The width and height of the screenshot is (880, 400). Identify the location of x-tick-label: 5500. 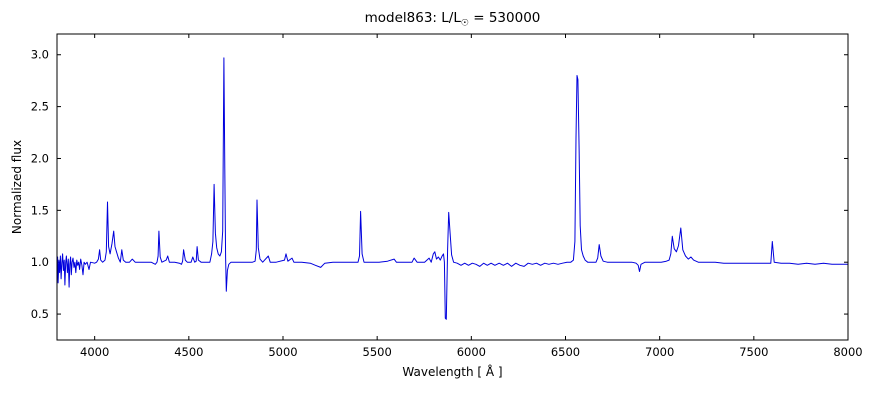
(377, 352).